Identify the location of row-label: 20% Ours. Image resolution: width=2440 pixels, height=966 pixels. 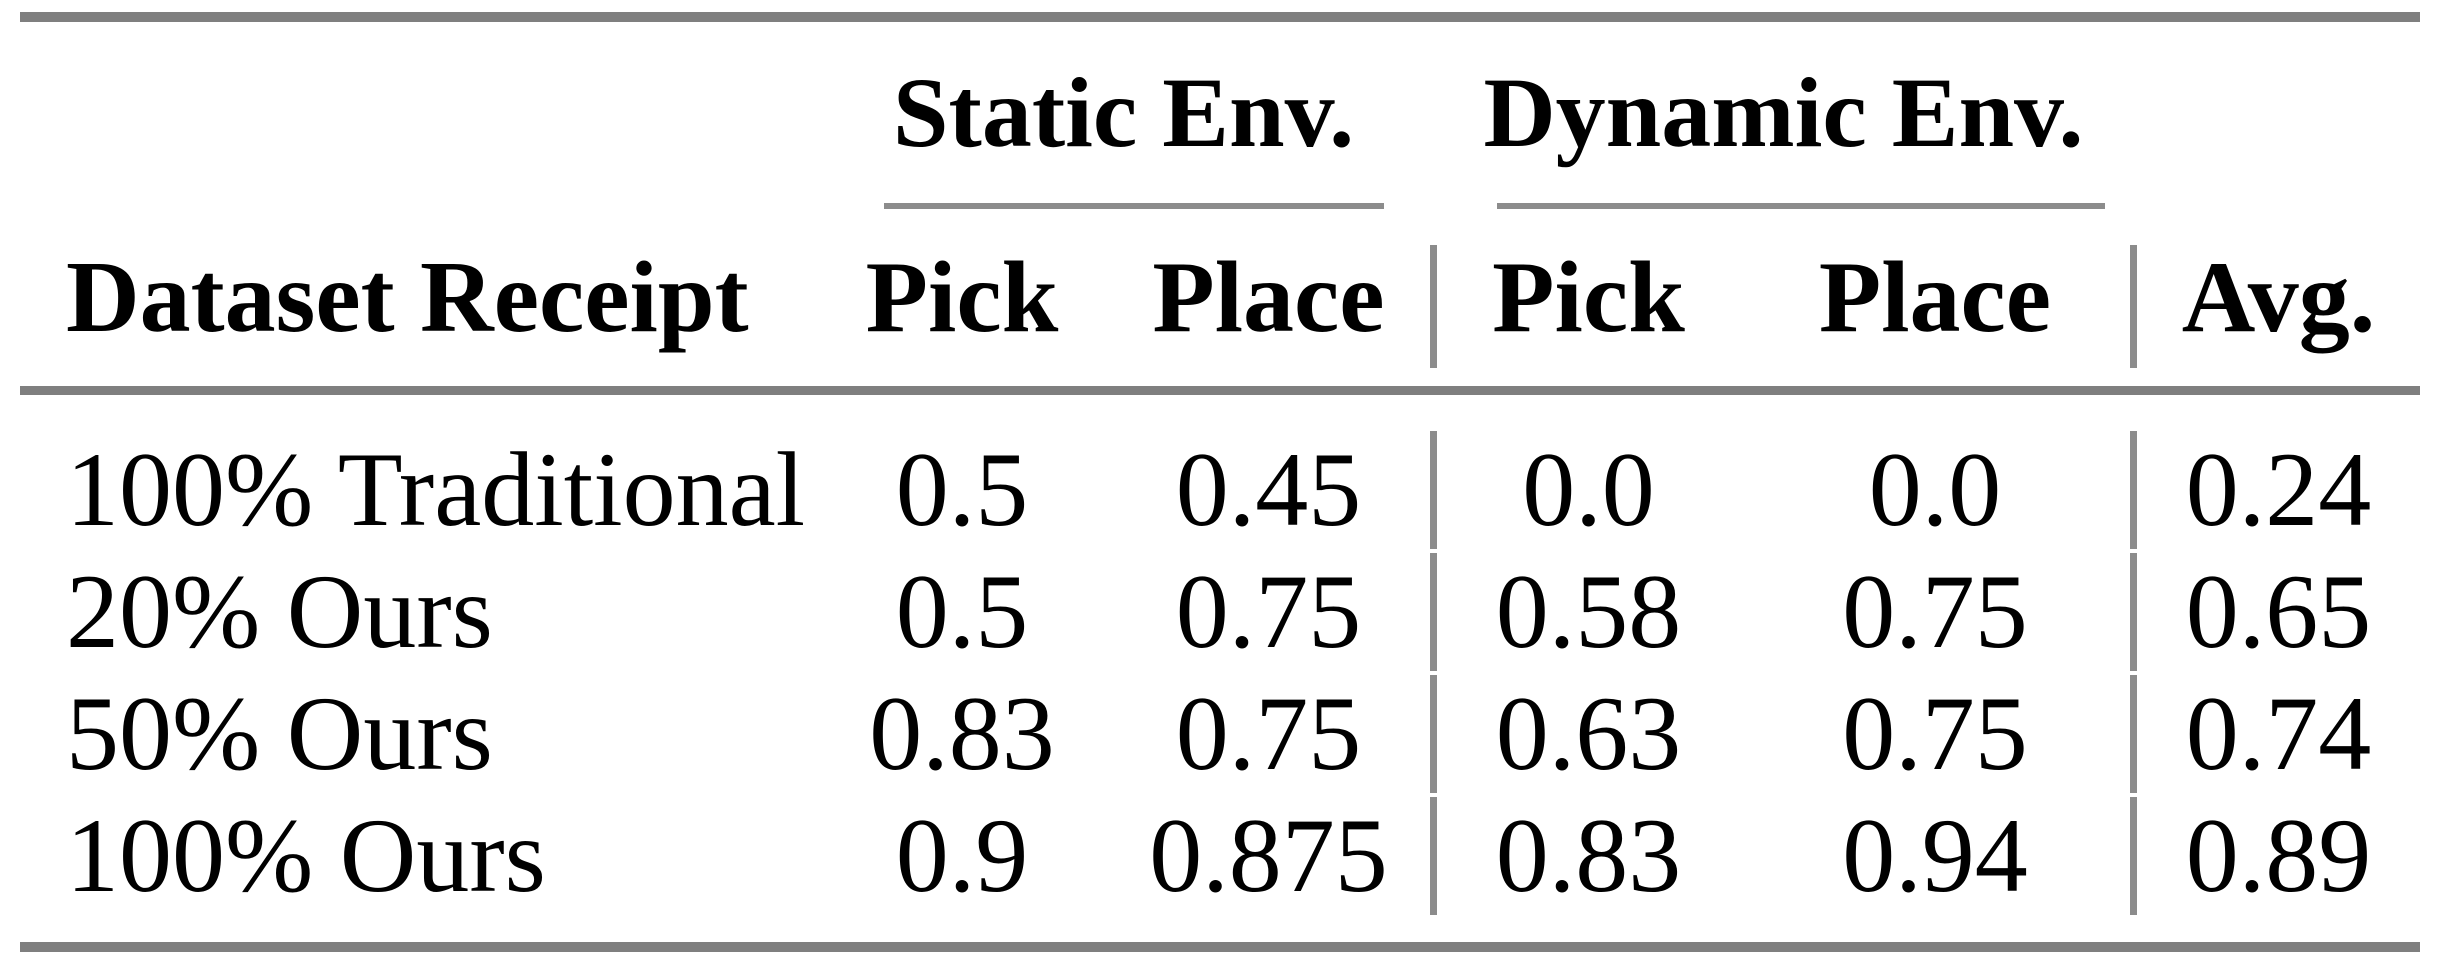
(279, 611).